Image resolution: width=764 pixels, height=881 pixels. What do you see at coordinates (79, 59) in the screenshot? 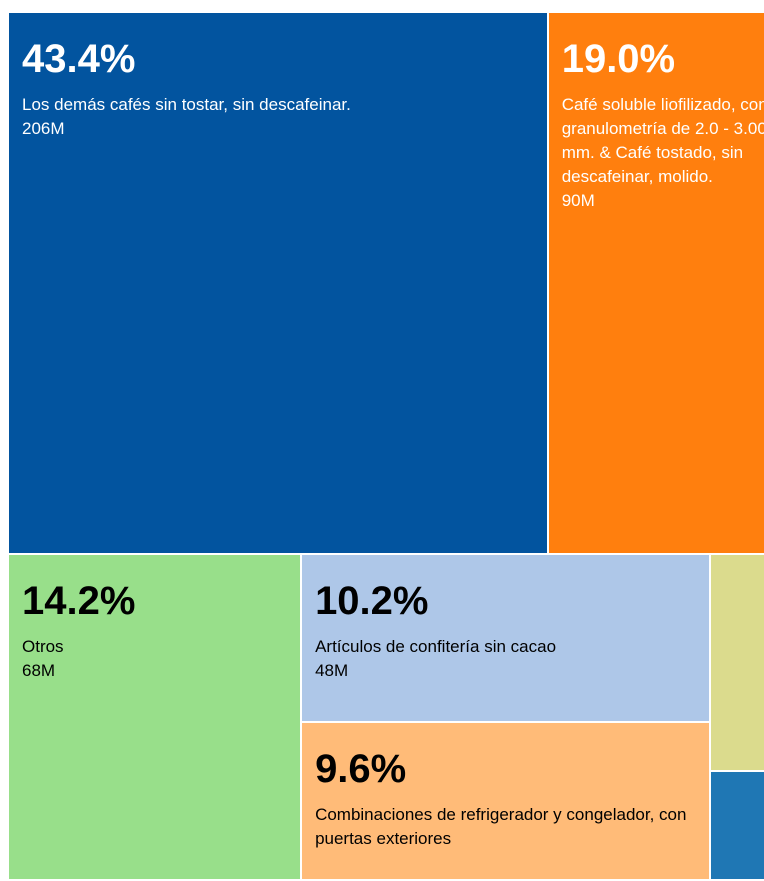
I see `tile-percent: 43.4%` at bounding box center [79, 59].